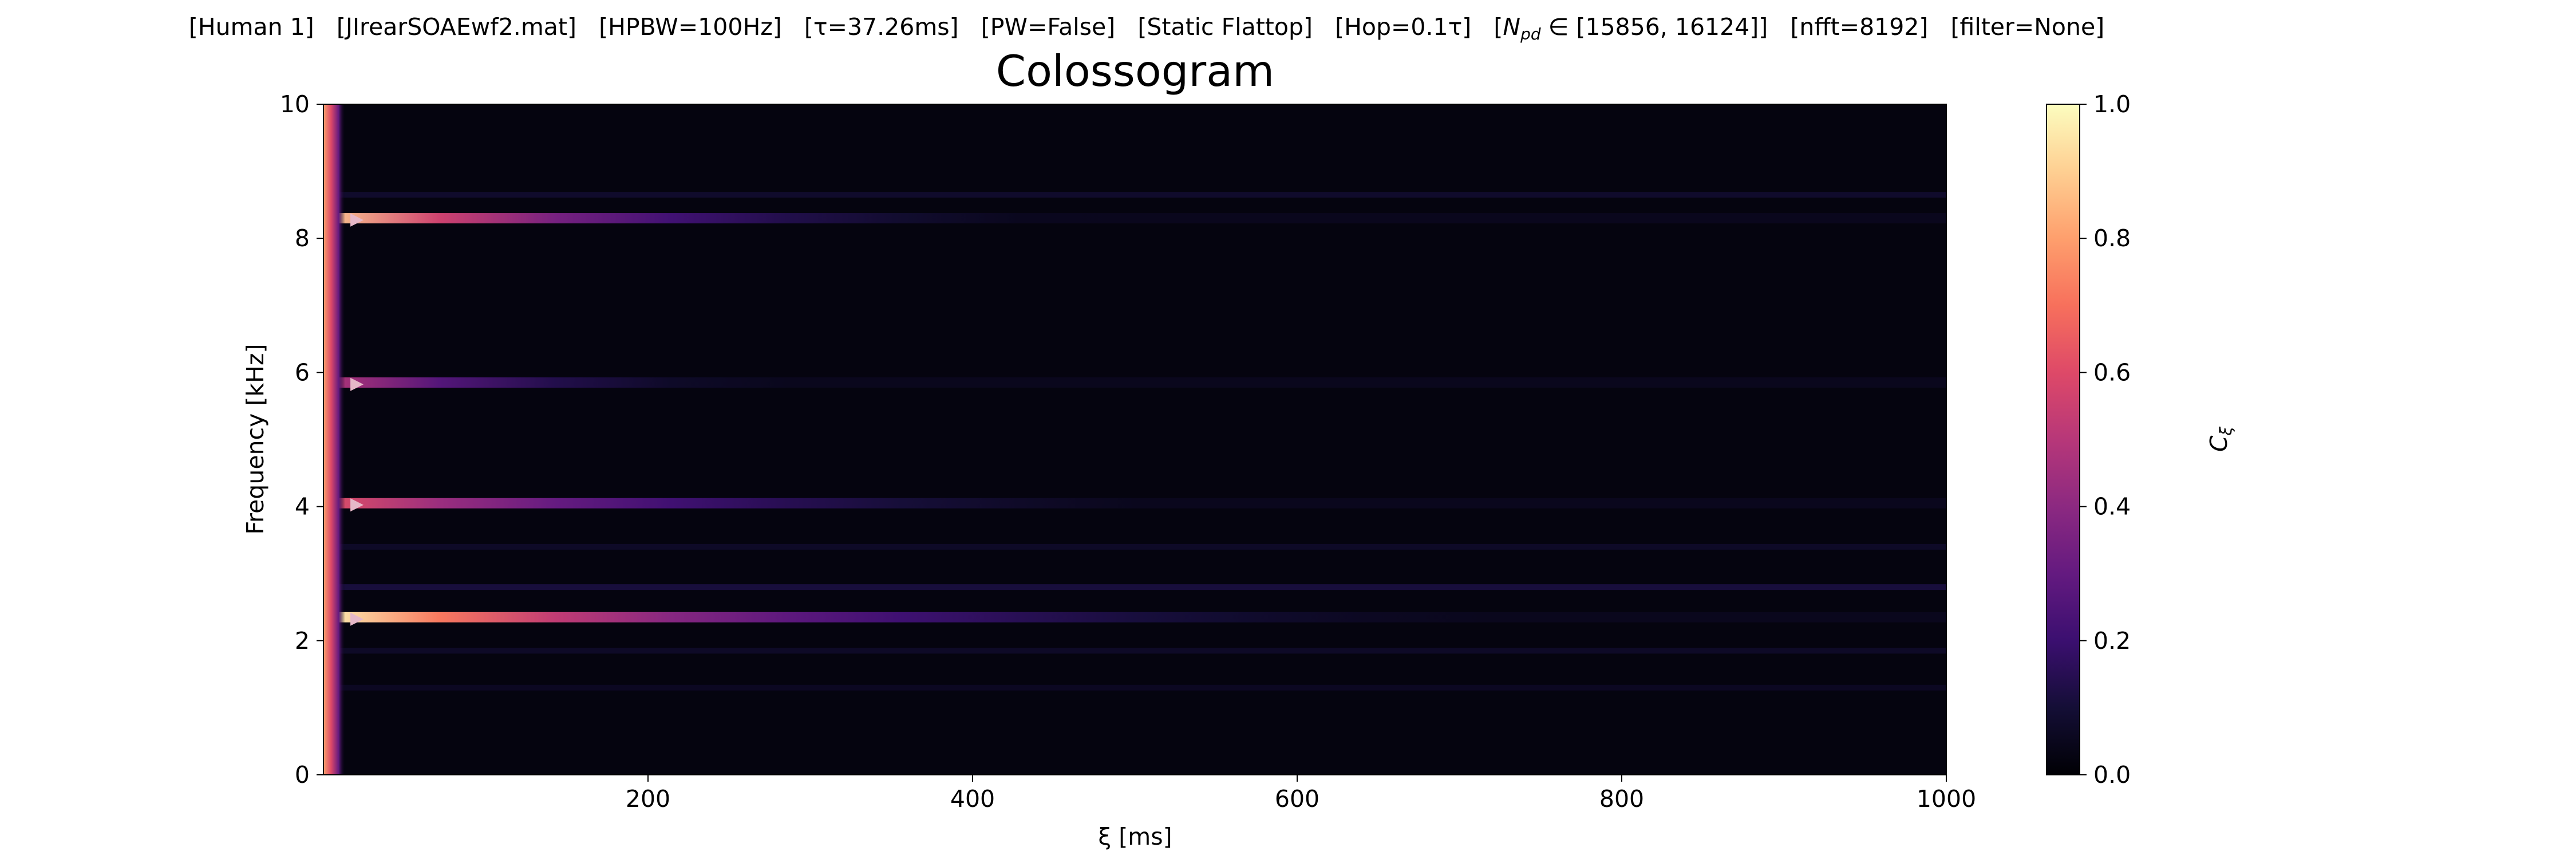 The height and width of the screenshot is (859, 2576). I want to click on y-tick-label: 8, so click(302, 238).